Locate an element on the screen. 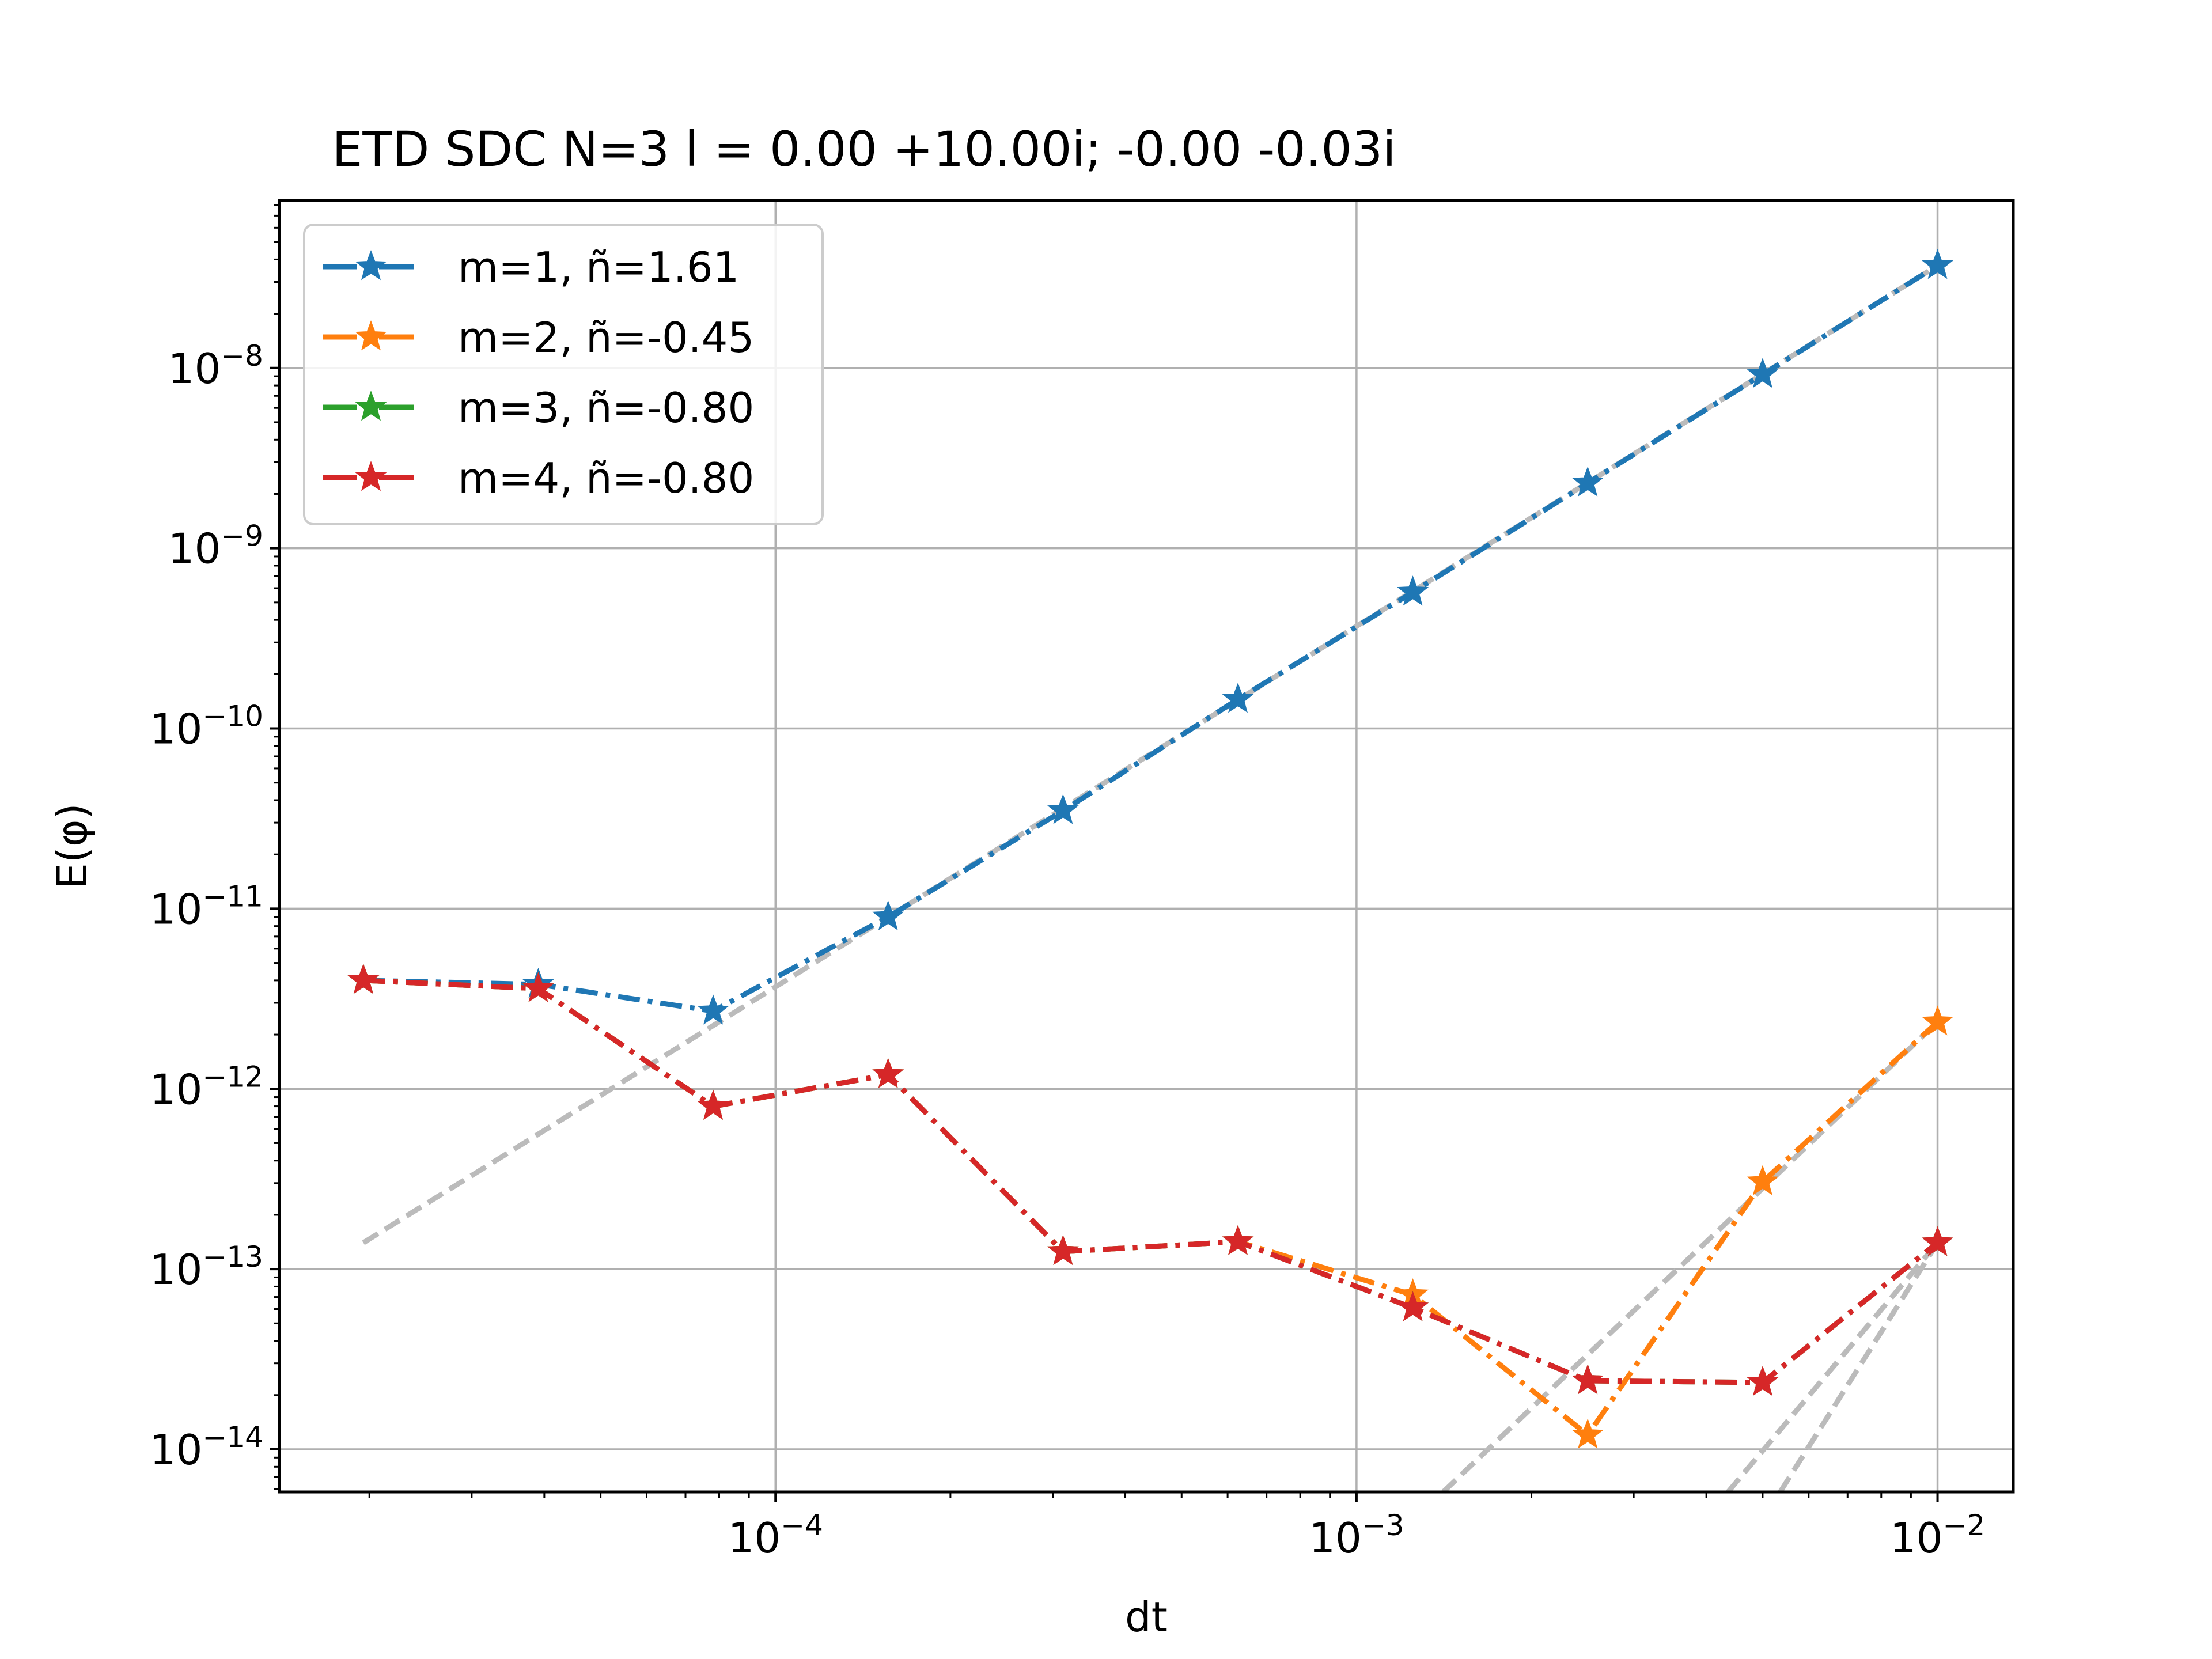  legend-label: m=1, ñ=1.61 is located at coordinates (598, 267).